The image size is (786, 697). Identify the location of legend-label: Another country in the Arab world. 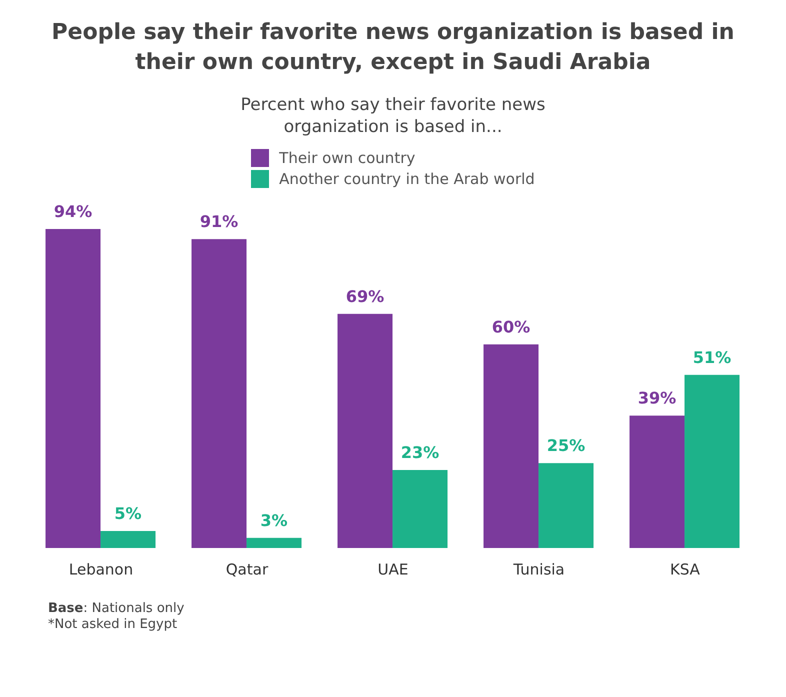
(407, 179).